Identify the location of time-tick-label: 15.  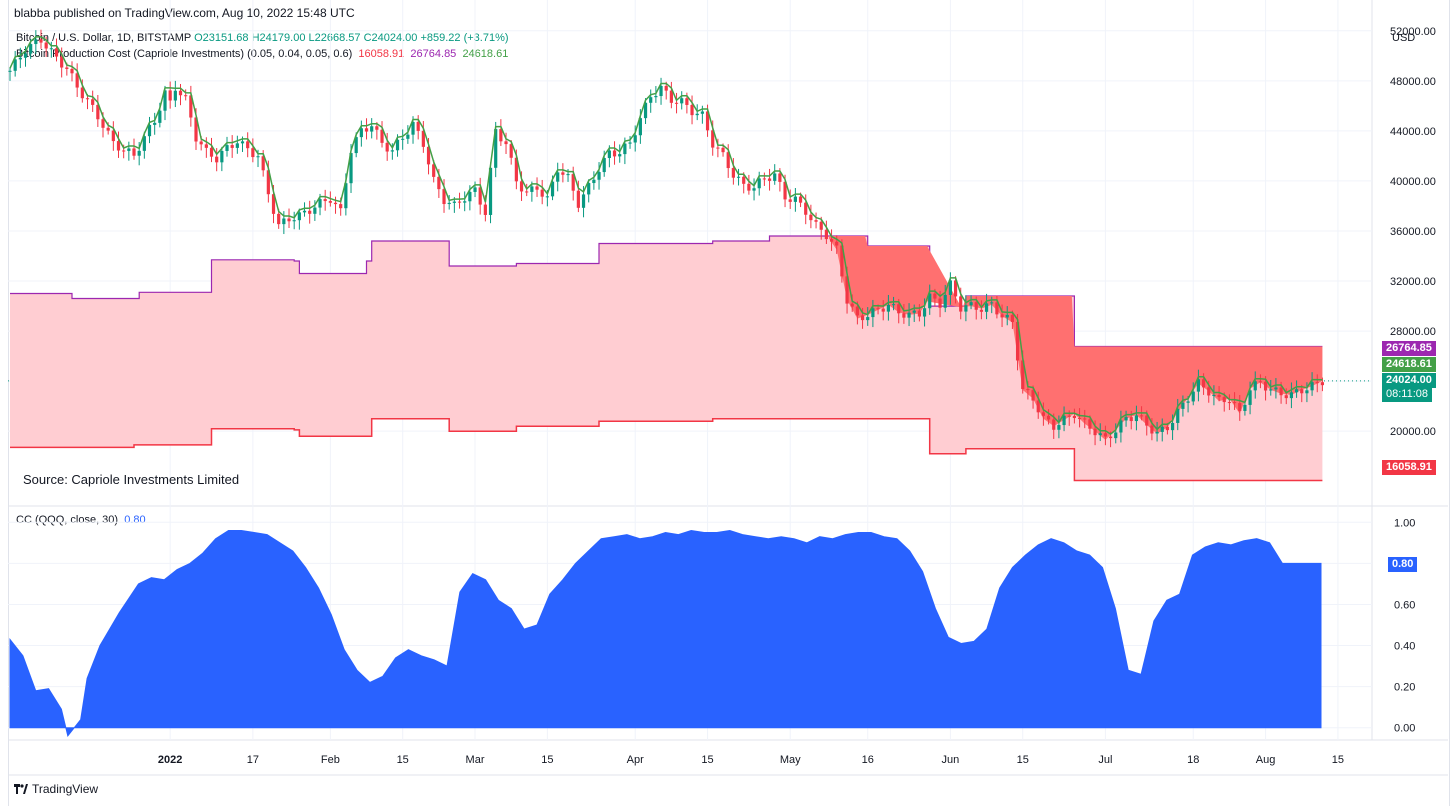
(1338, 760).